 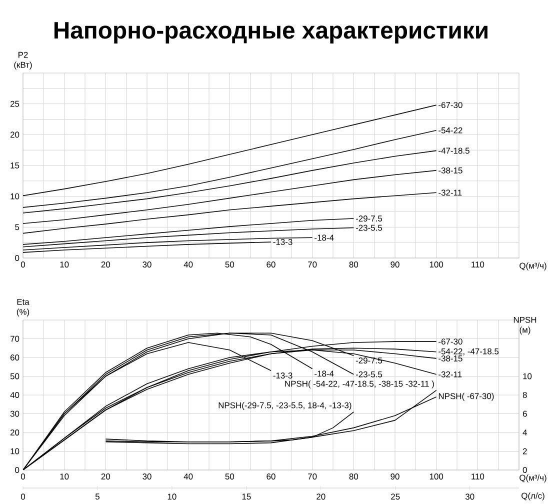 I want to click on x2-tick-label: 5, so click(x=97, y=497).